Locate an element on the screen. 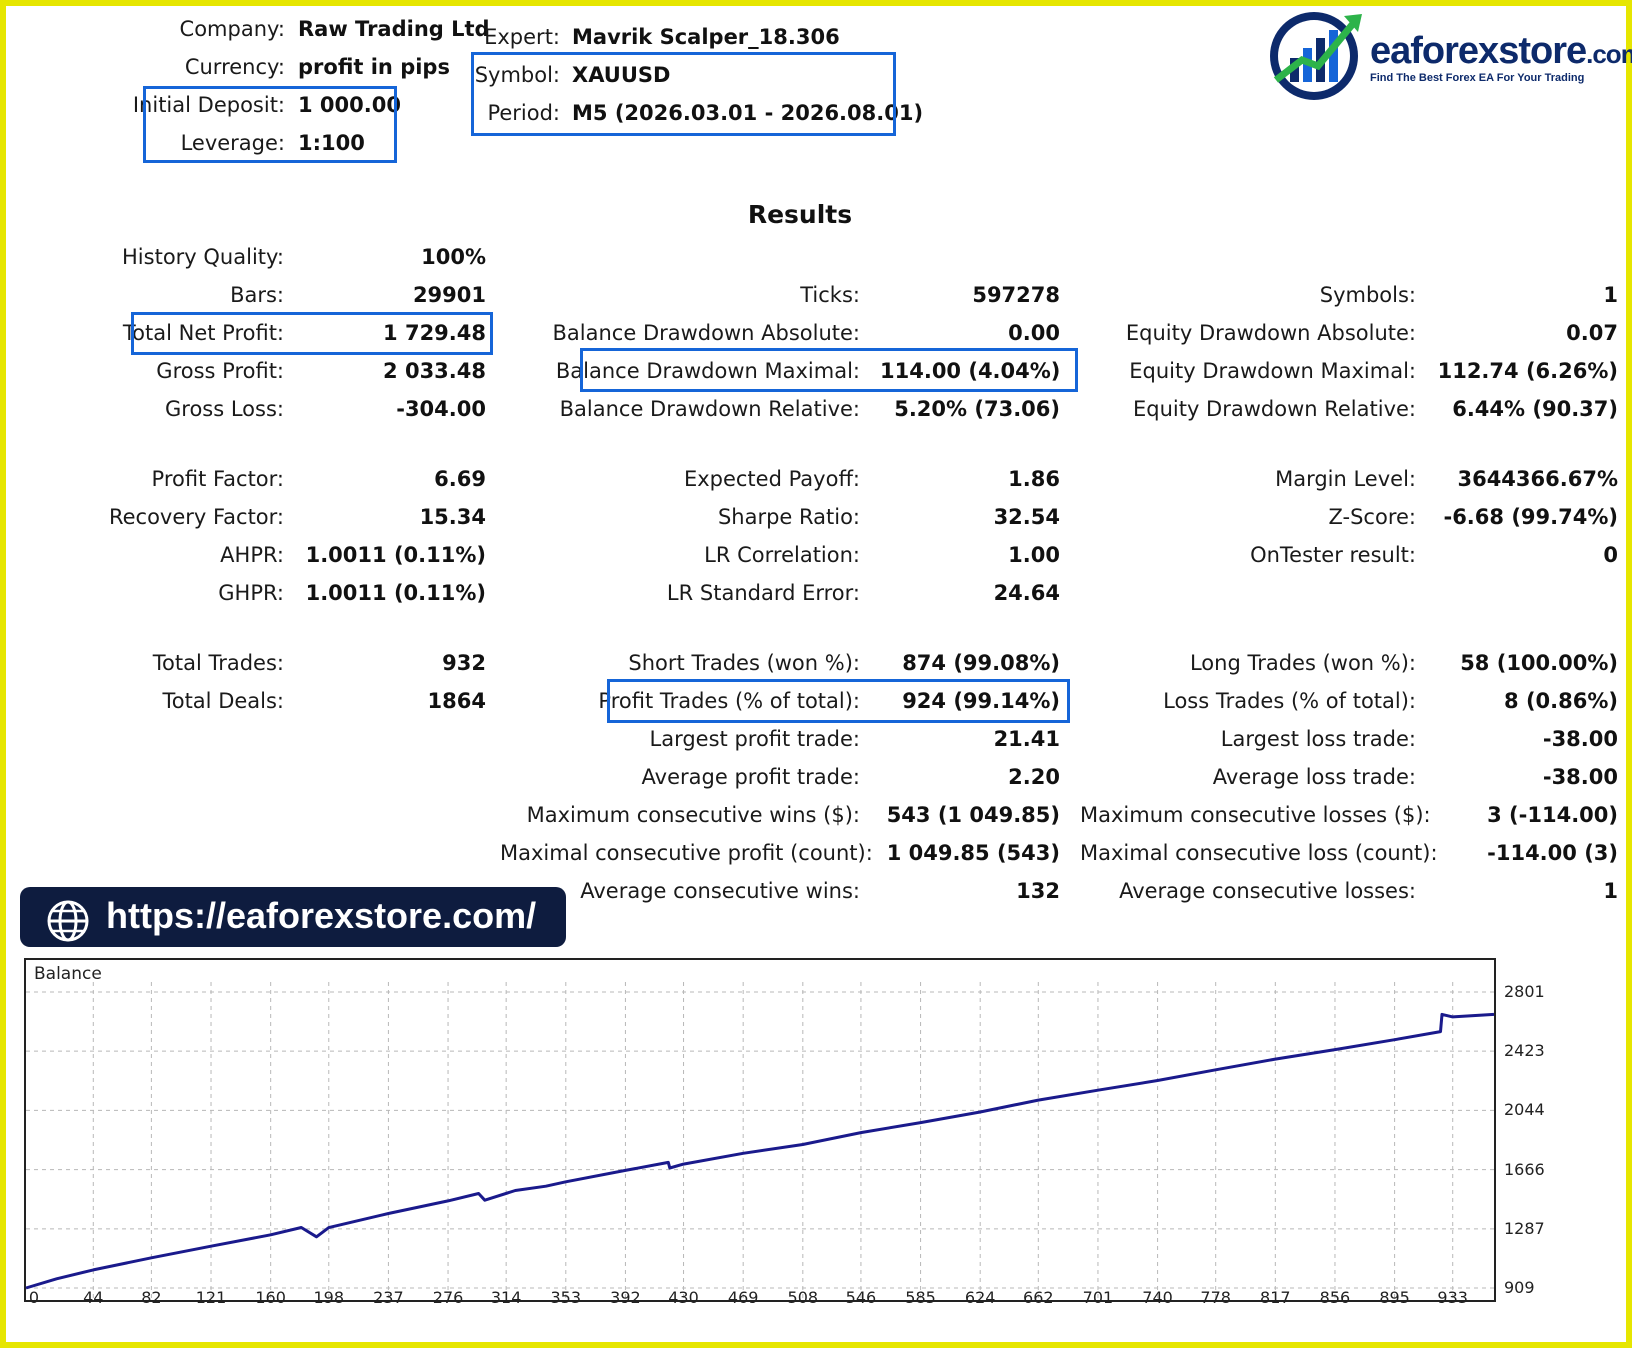  x-tick-label: 198 is located at coordinates (329, 1297).